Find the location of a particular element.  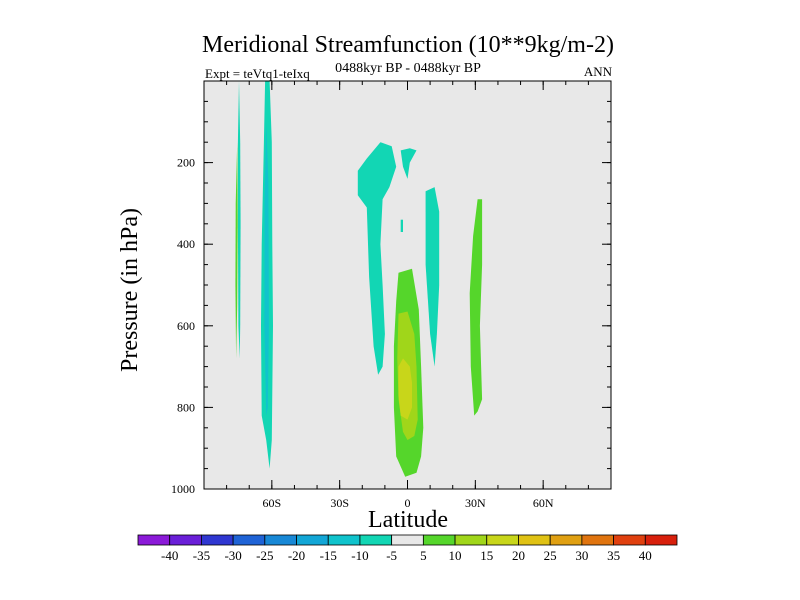

x-axis-label: Latitude is located at coordinates (408, 520).